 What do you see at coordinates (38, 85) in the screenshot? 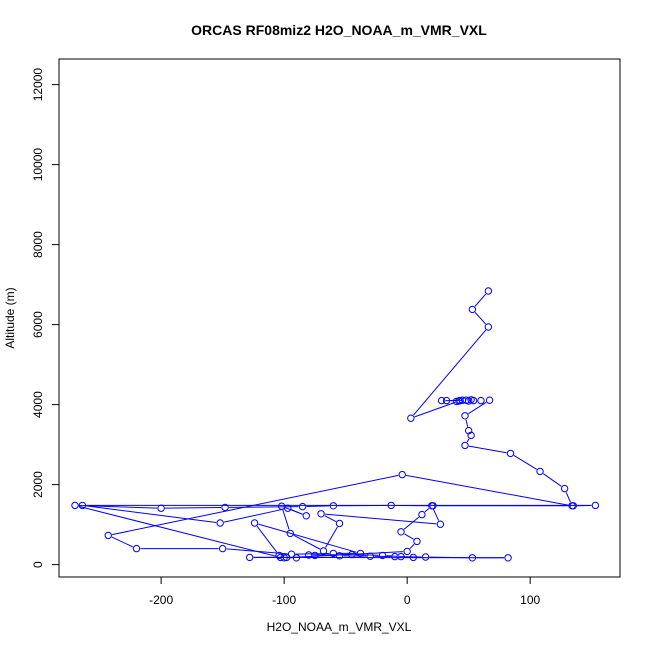
I see `y-tick-label: 12000` at bounding box center [38, 85].